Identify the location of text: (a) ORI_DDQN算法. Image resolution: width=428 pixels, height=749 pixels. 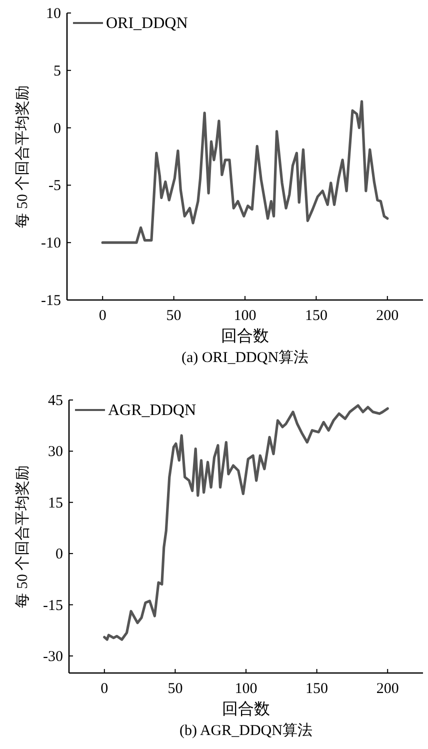
(245, 357).